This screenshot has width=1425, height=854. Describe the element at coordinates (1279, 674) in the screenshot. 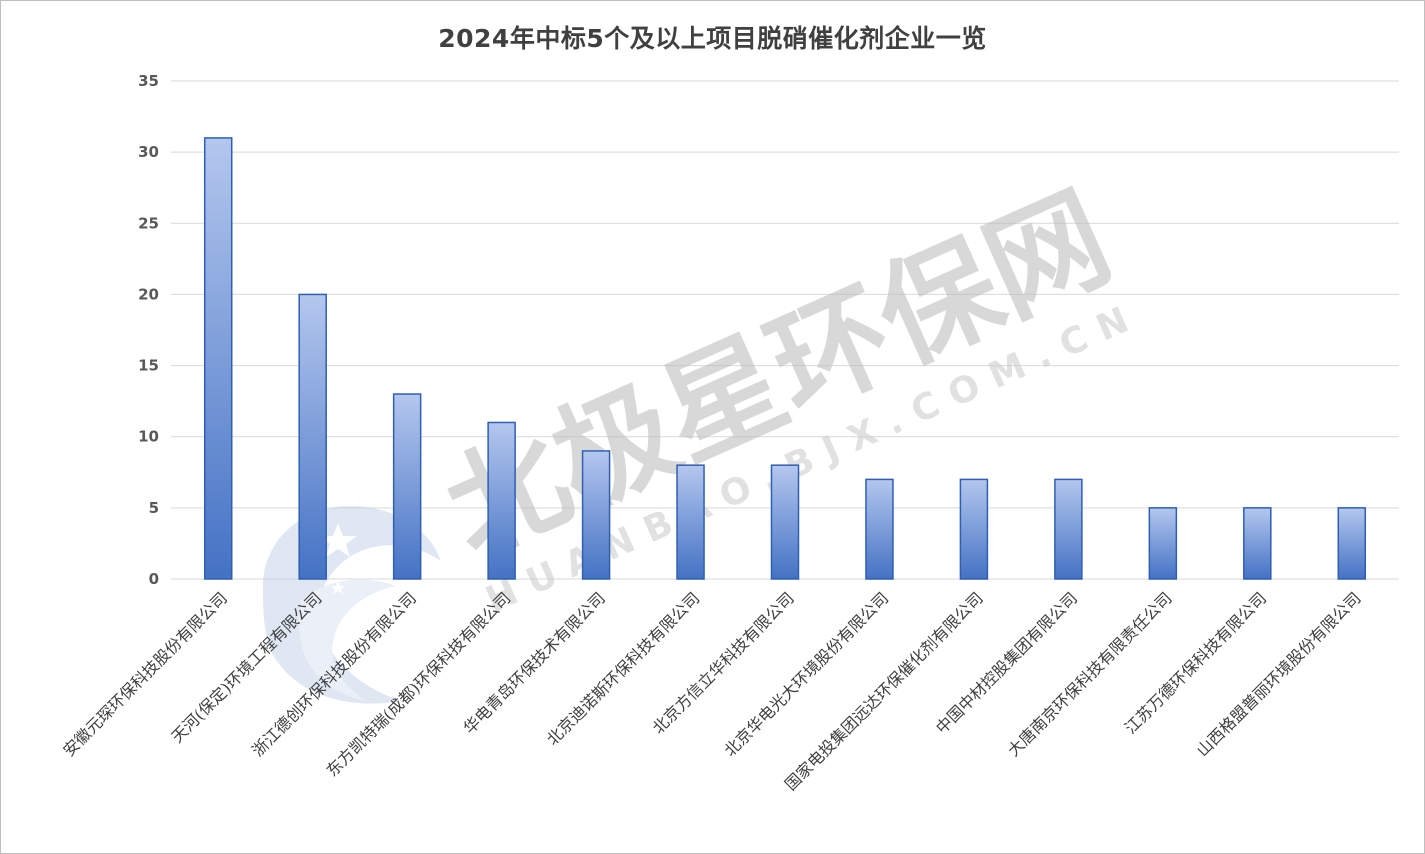

I see `x-tick-label: 山西格盟普丽环境股份有限公司` at that location.